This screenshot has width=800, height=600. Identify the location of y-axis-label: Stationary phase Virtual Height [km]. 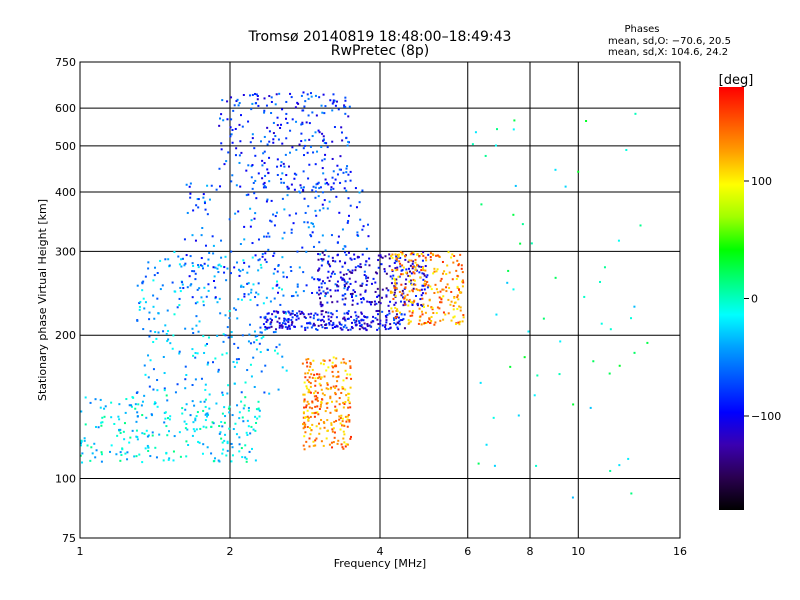
(42, 300).